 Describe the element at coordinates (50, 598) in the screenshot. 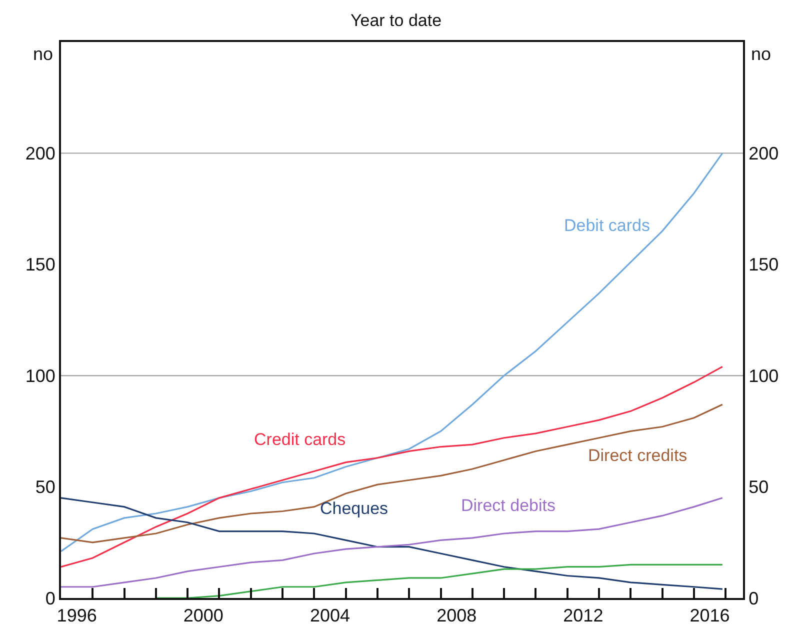

I see `y-tick-label: 0` at that location.